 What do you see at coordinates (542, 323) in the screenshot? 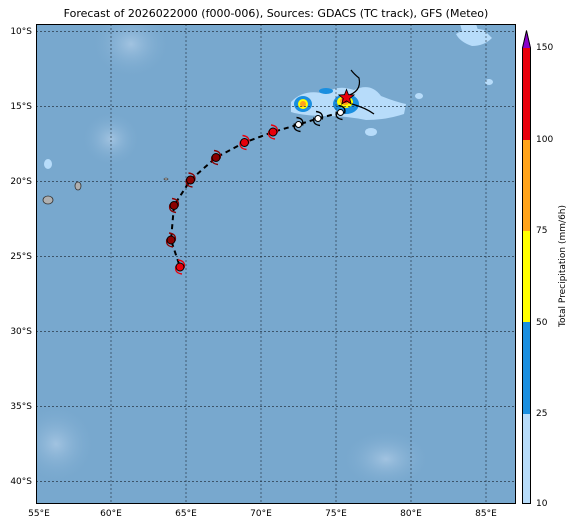
I see `colorbar-tick-label: 50` at bounding box center [542, 323].